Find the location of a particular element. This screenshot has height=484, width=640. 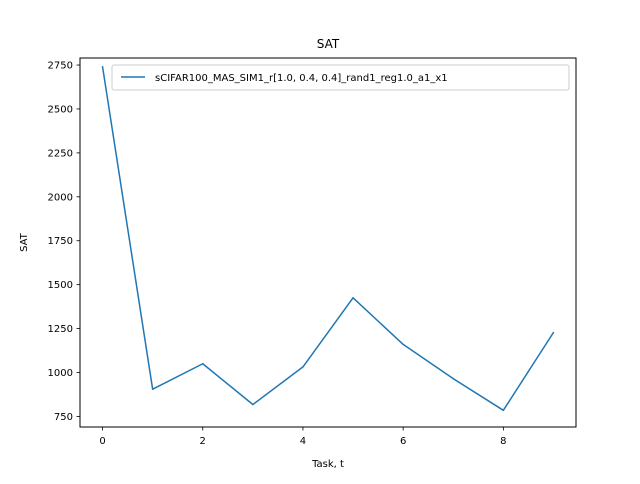

y-axis-label: SAT is located at coordinates (24, 242).